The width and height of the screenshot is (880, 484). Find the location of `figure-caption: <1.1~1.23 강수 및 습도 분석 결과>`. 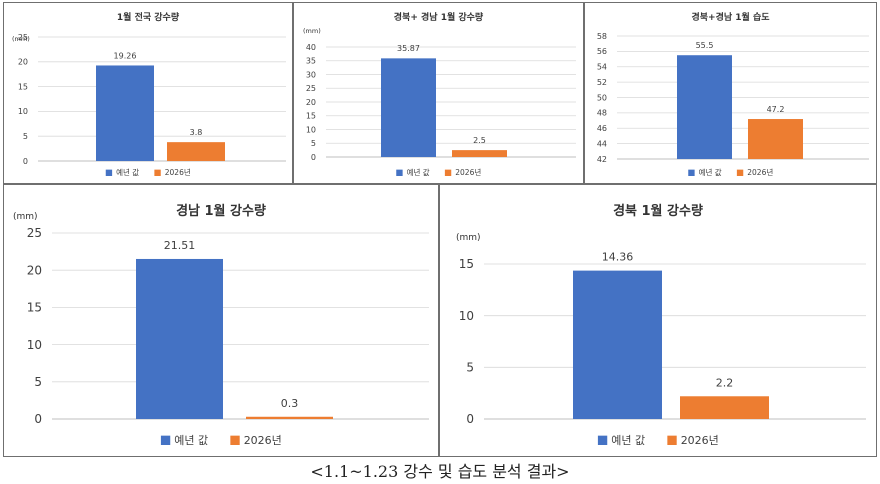

figure-caption: <1.1~1.23 강수 및 습도 분석 결과> is located at coordinates (440, 471).